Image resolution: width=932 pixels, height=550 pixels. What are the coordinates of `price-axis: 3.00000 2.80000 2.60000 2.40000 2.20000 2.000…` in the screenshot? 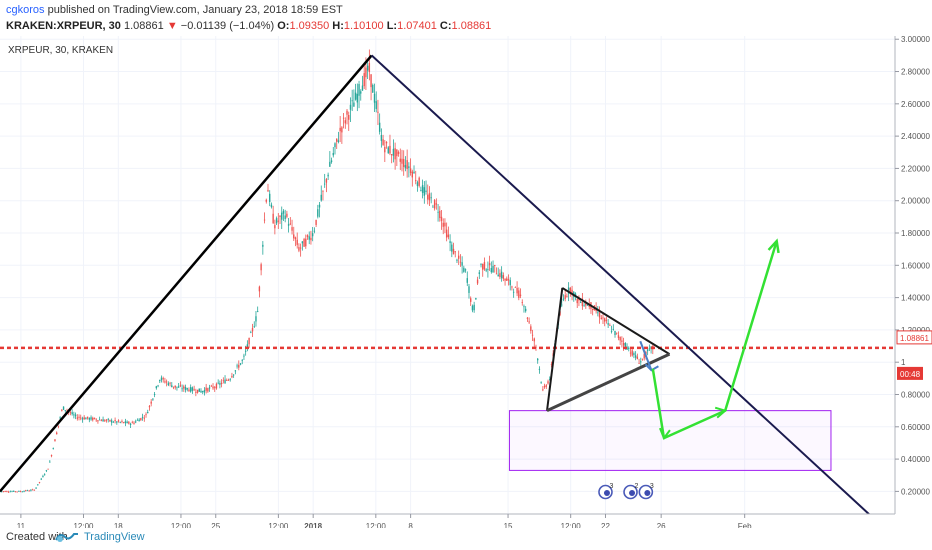 It's located at (913, 266).